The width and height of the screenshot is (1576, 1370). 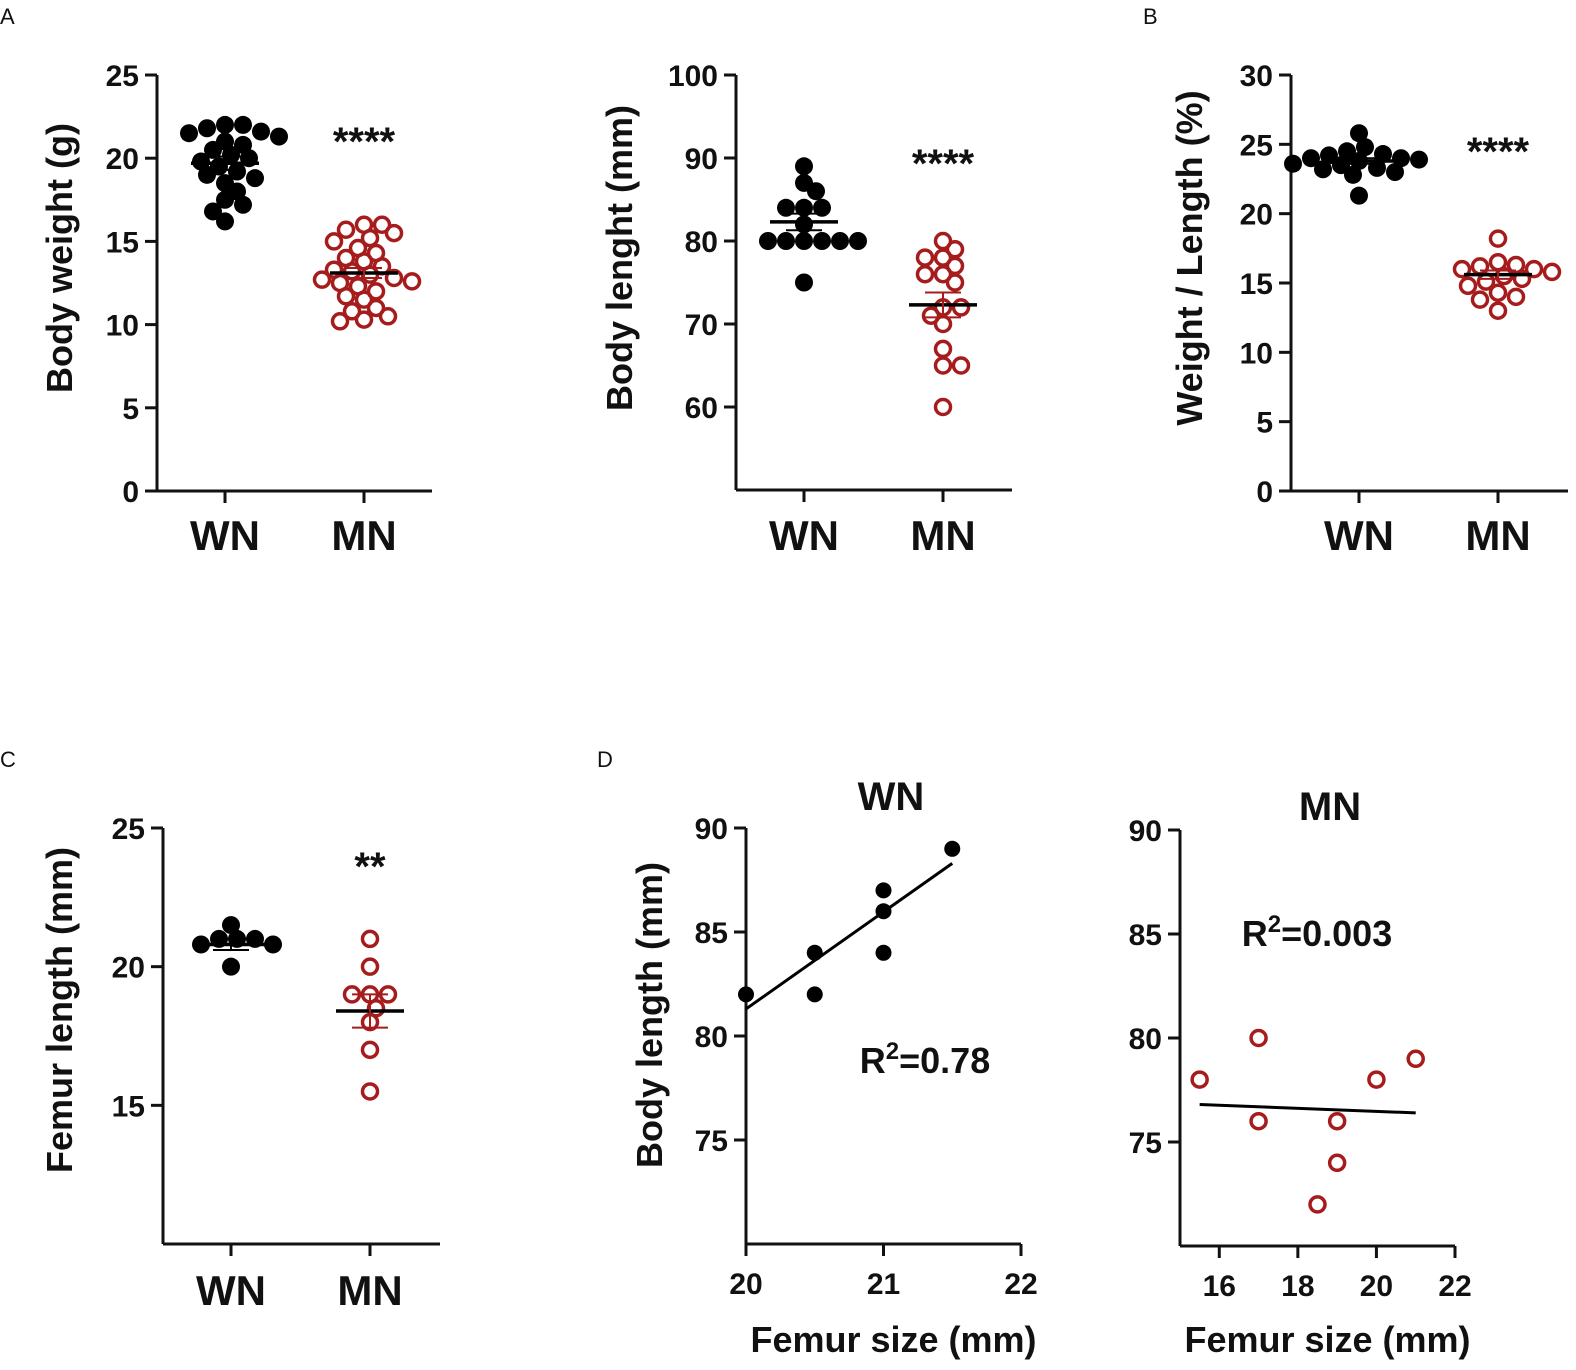 What do you see at coordinates (1264, 492) in the screenshot?
I see `y-tick-label: 0` at bounding box center [1264, 492].